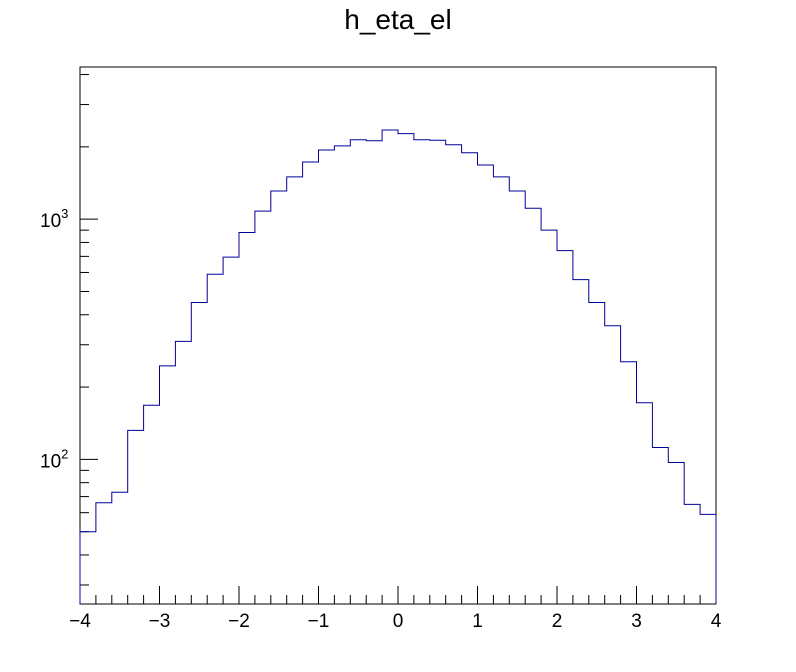 This screenshot has width=796, height=672. I want to click on x-axis-ticks, so click(398, 595).